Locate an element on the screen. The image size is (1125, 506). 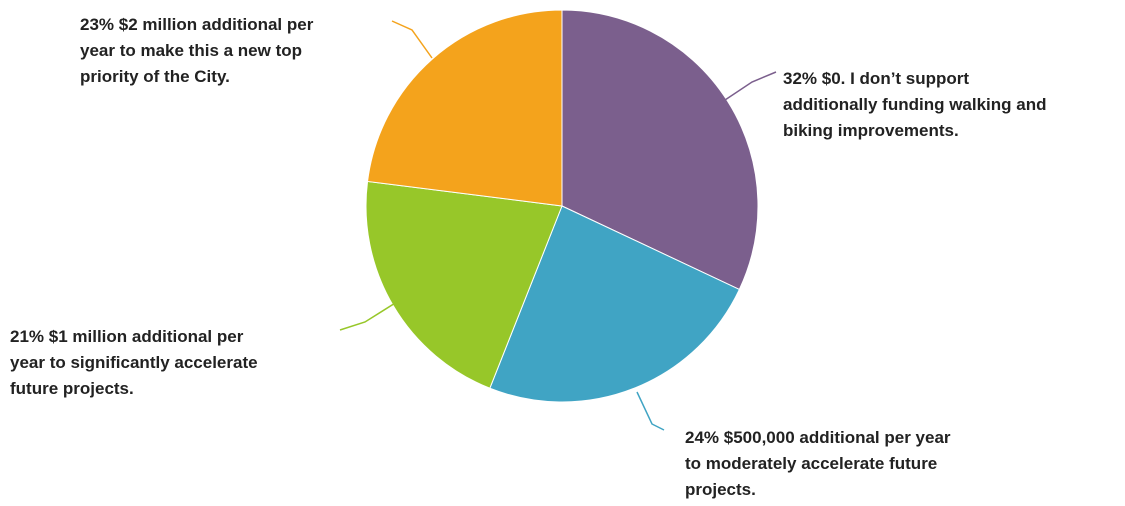
slice-label-1-line-2: additionally funding walking and is located at coordinates (915, 104).